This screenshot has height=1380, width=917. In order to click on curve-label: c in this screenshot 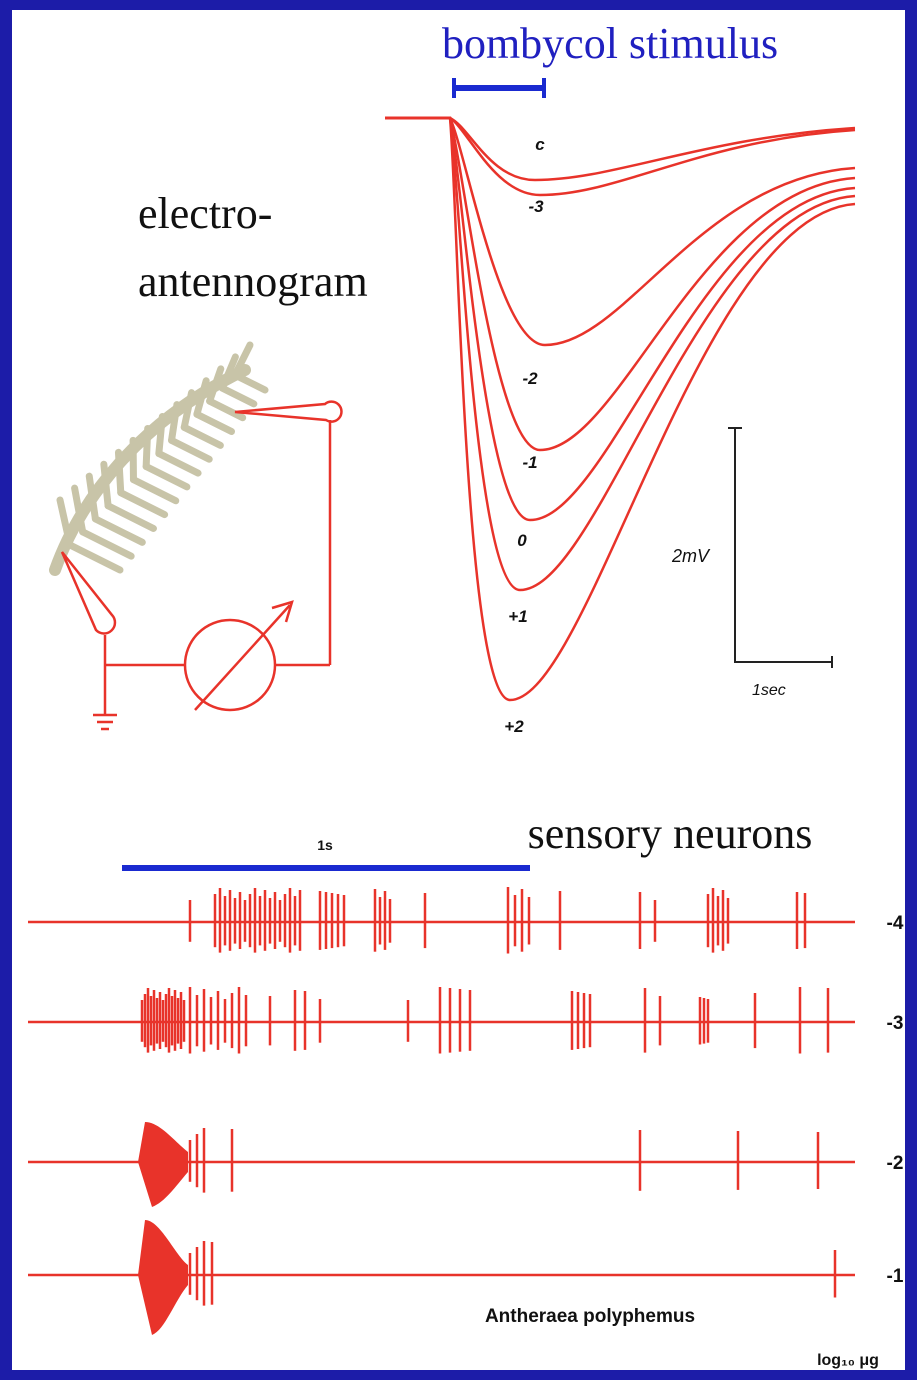, I will do `click(540, 144)`.